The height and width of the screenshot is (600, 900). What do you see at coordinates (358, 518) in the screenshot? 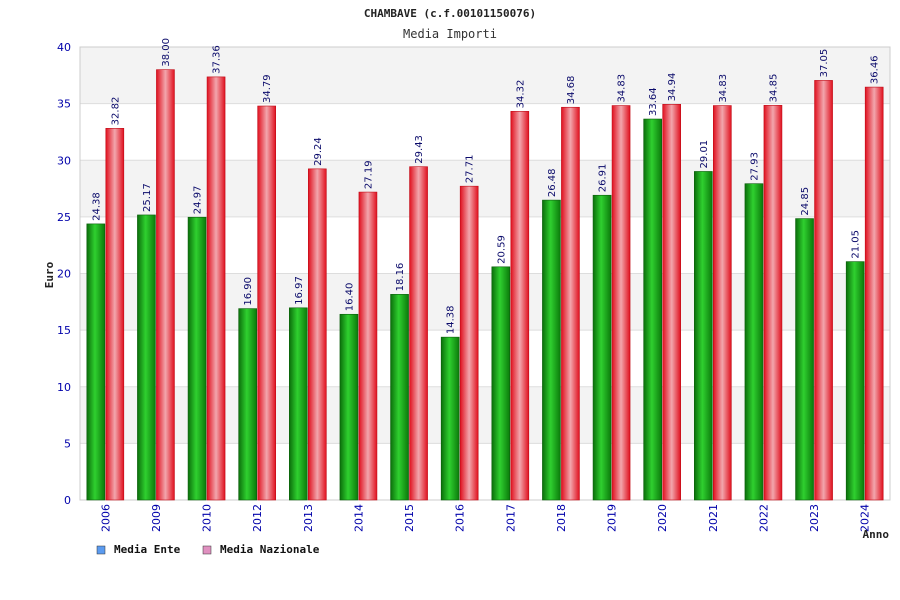
I see `x-tick-label: 2014` at bounding box center [358, 518].